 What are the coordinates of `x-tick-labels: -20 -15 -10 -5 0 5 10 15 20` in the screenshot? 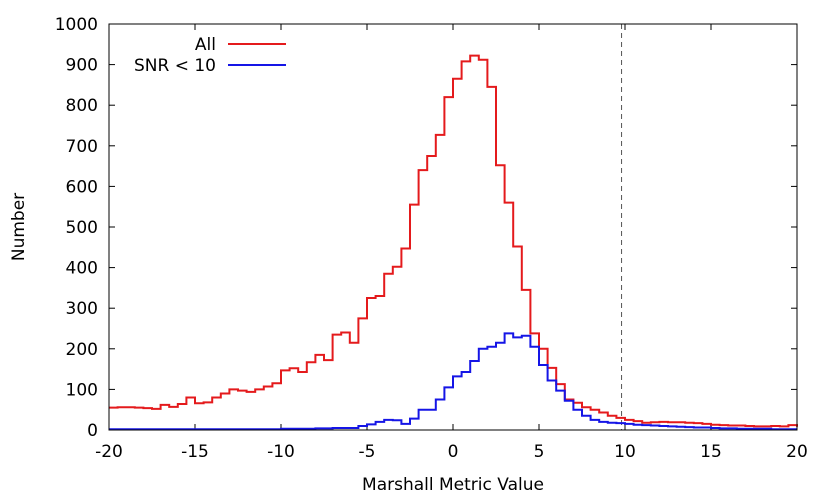 It's located at (451, 452).